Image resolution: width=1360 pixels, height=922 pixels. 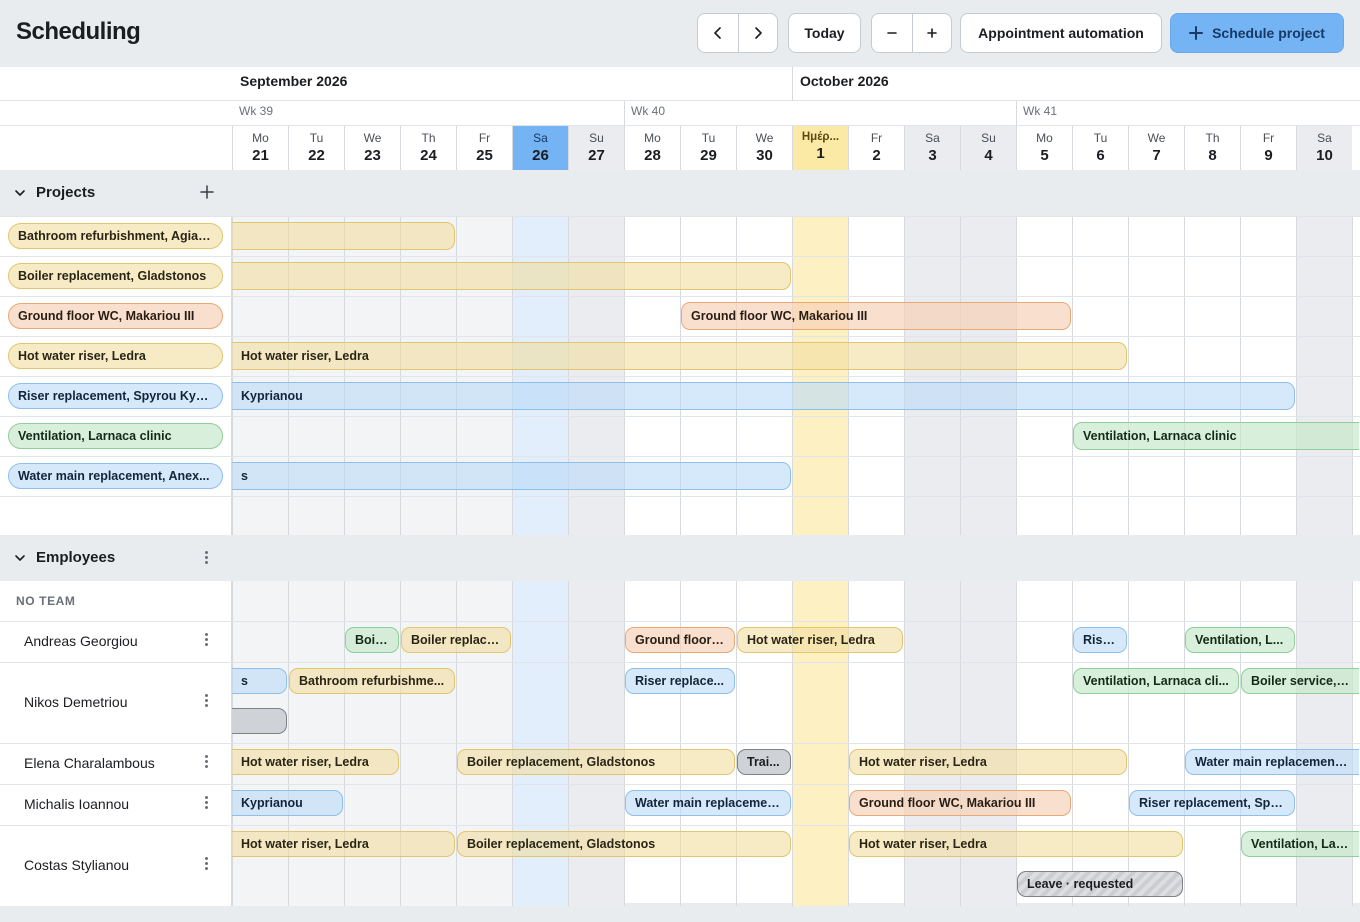 What do you see at coordinates (316, 148) in the screenshot?
I see `day-header: Tu 22` at bounding box center [316, 148].